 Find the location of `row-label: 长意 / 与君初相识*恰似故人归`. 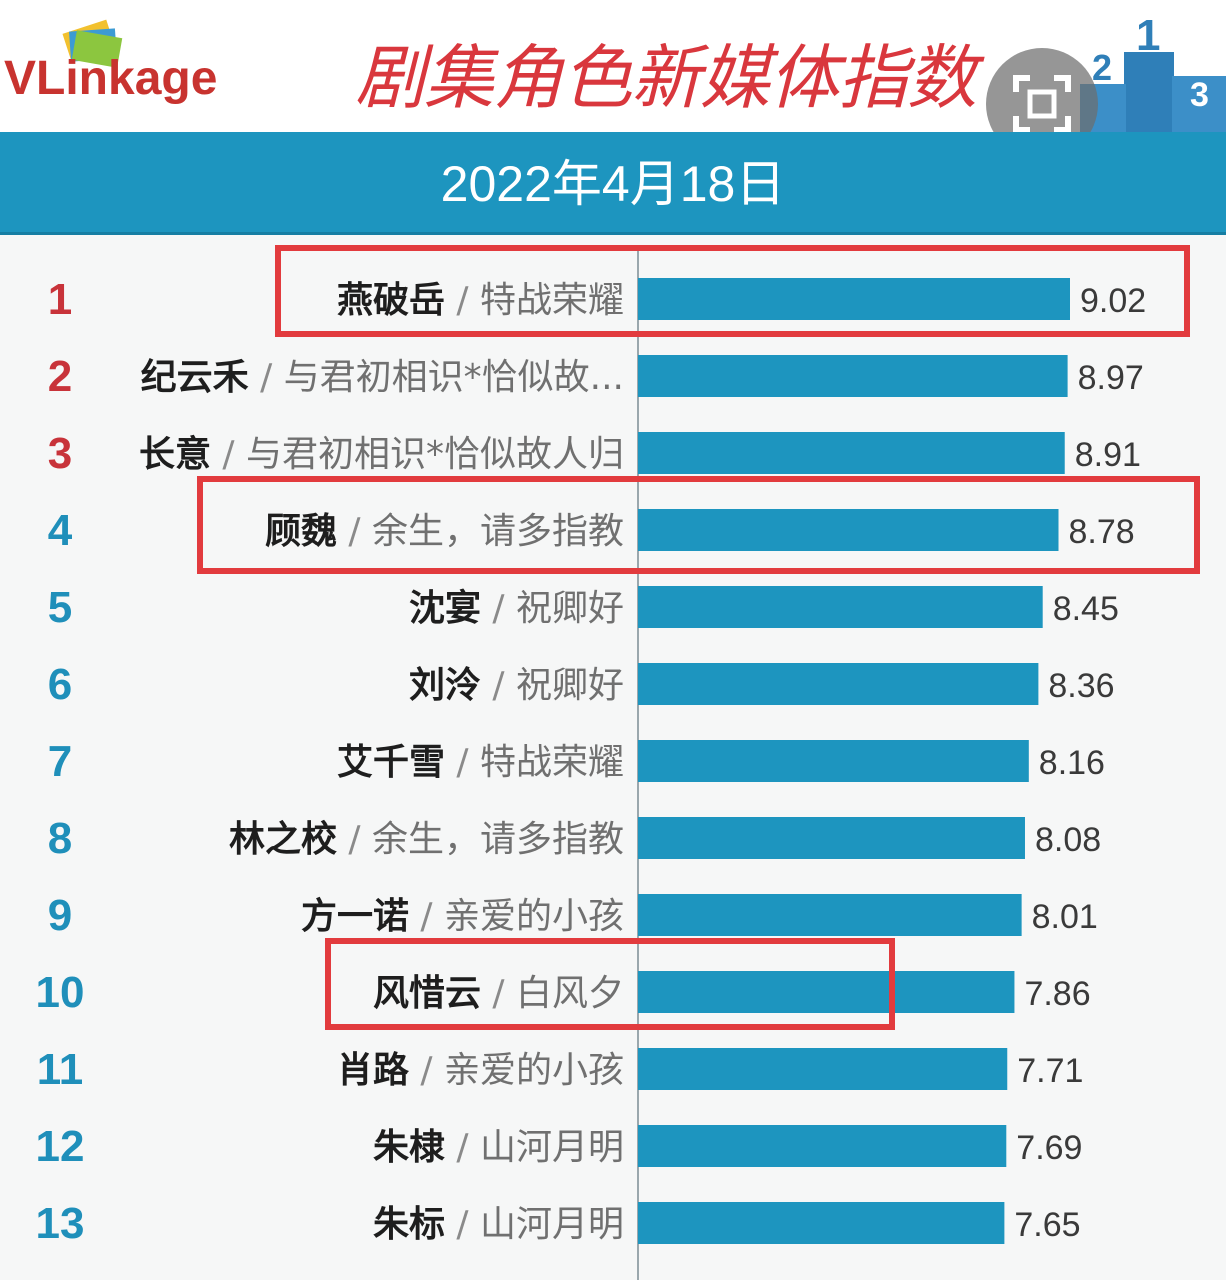

row-label: 长意 / 与君初相识*恰似故人归 is located at coordinates (381, 454).